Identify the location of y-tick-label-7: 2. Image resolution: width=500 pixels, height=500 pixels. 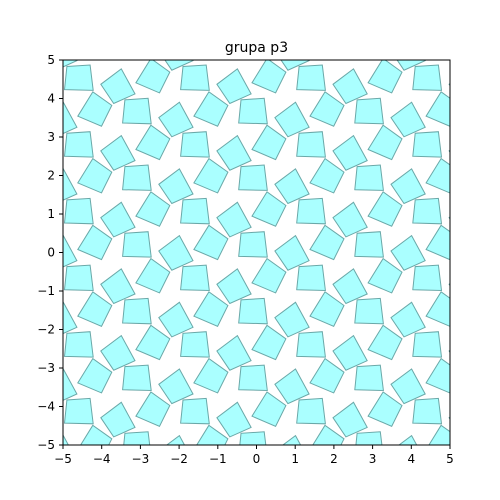
(51, 176).